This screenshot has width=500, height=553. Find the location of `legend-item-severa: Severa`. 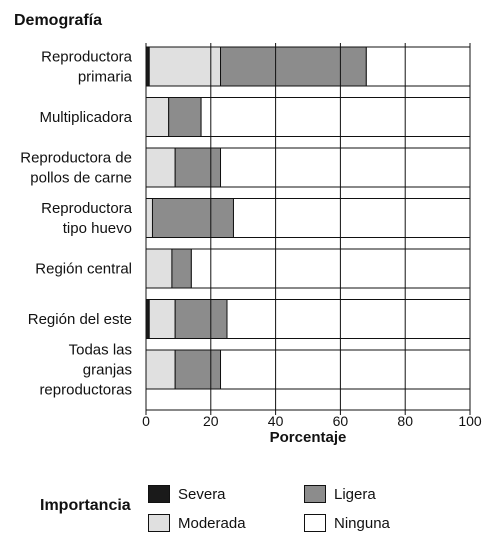

legend-item-severa: Severa is located at coordinates (187, 494).